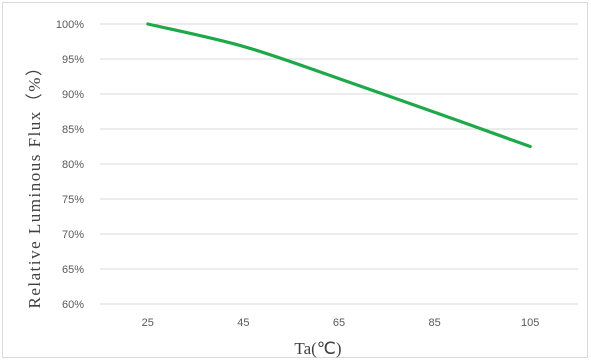 Image resolution: width=591 pixels, height=361 pixels. Describe the element at coordinates (34, 183) in the screenshot. I see `y-axis-title: Relative Luminous Flux（%）` at that location.